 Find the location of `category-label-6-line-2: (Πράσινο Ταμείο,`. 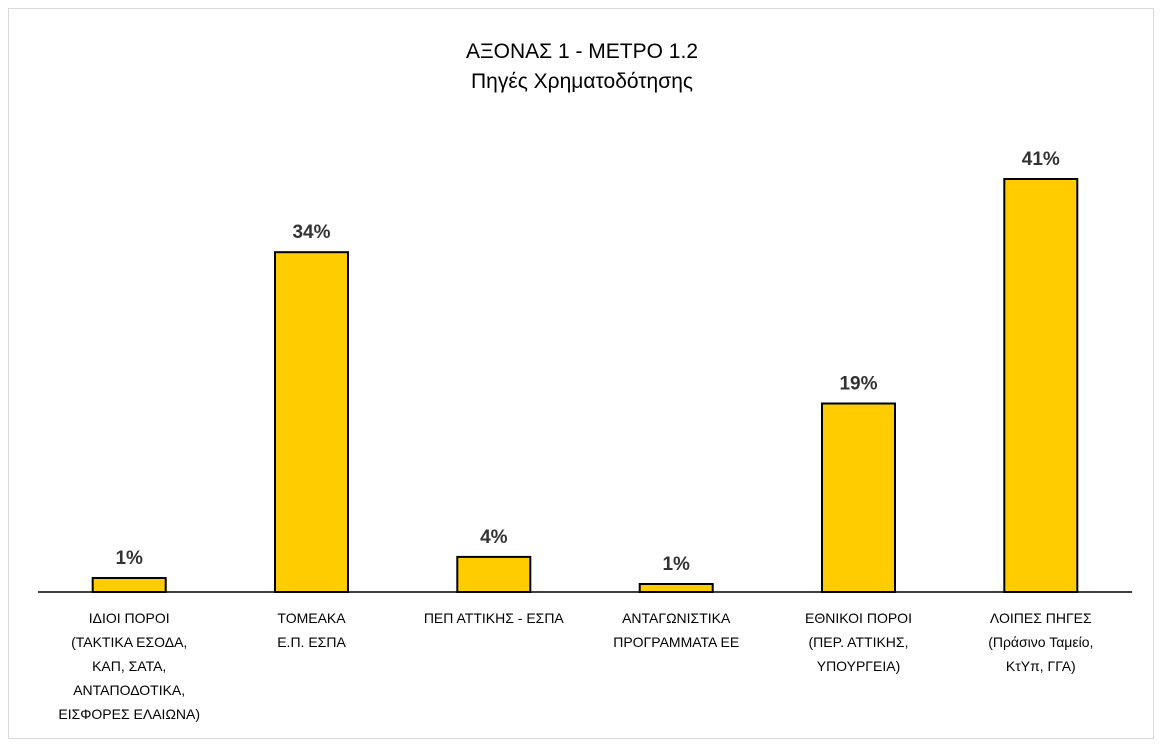

category-label-6-line-2: (Πράσινο Ταμείο, is located at coordinates (1040, 642).